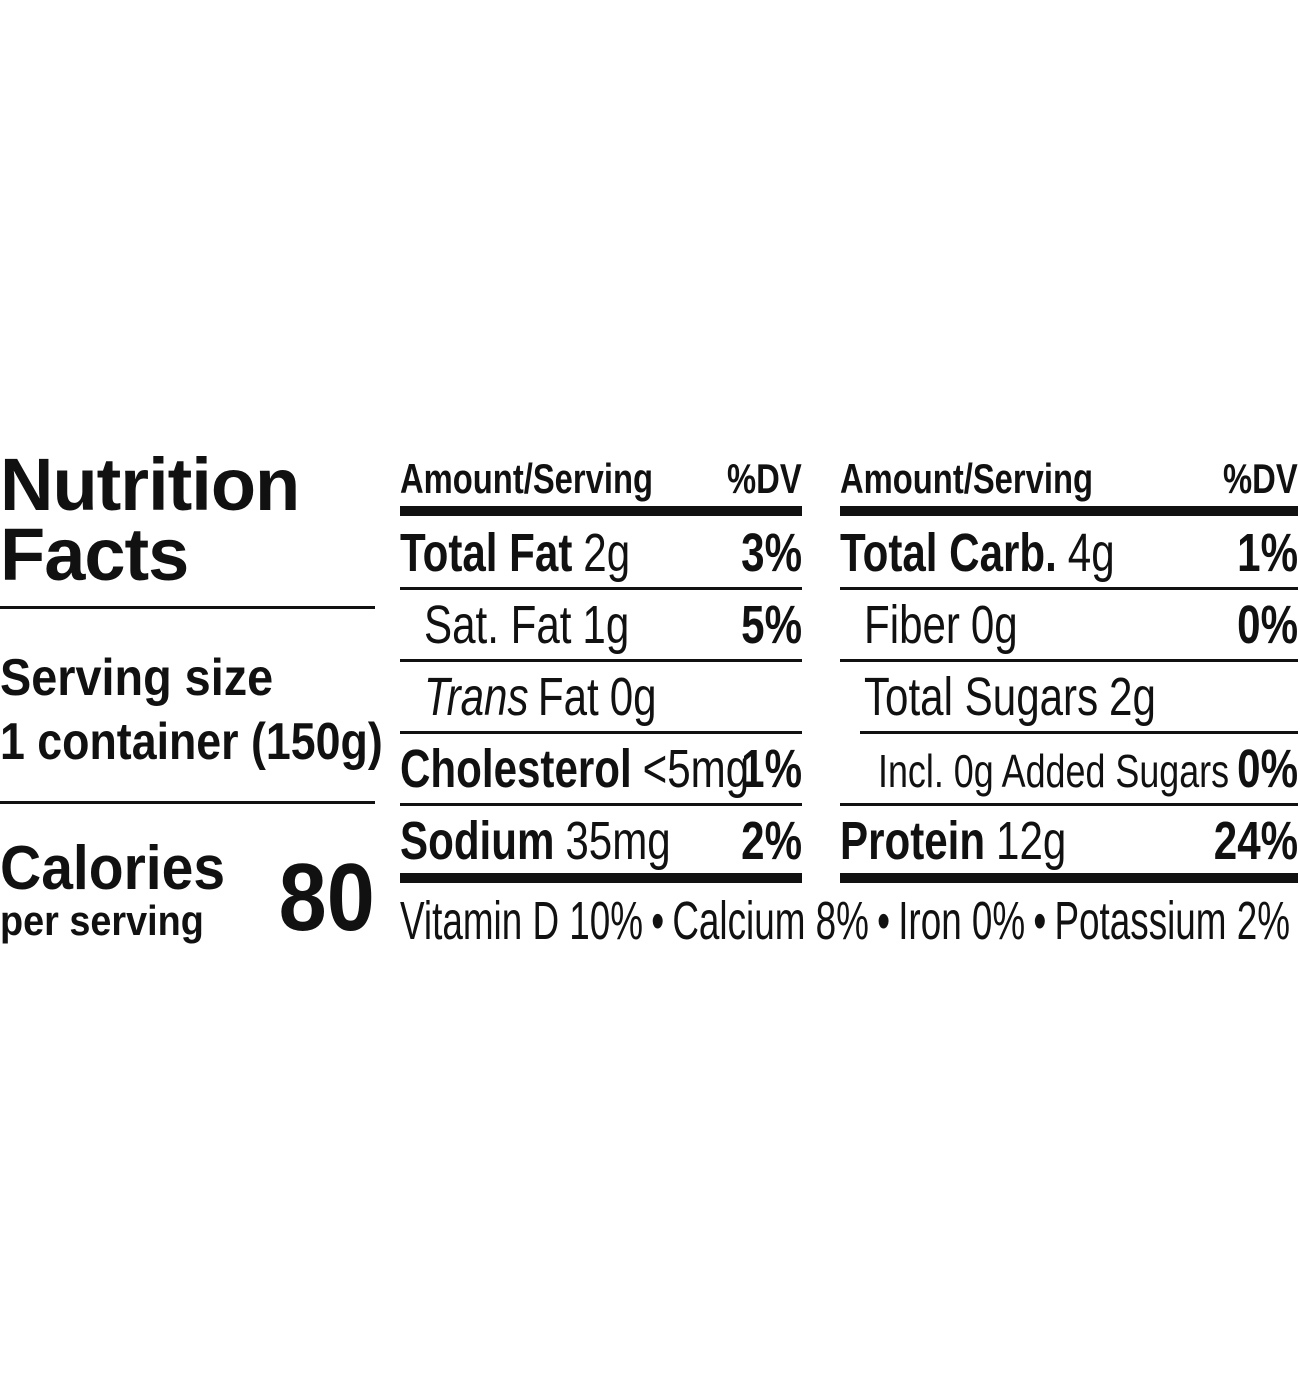 The height and width of the screenshot is (1400, 1300). I want to click on nutrient-text: Protein 12g, so click(953, 841).